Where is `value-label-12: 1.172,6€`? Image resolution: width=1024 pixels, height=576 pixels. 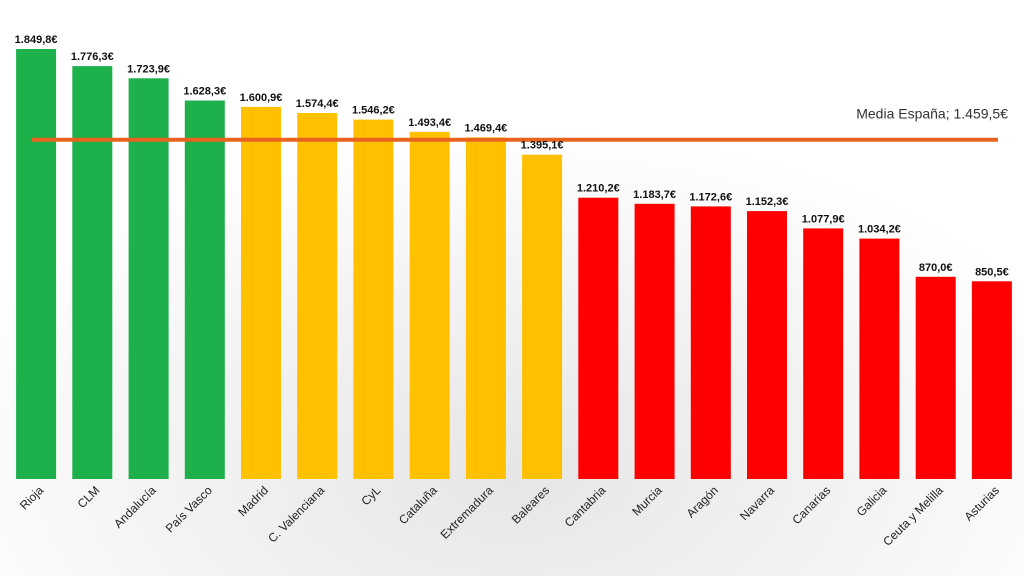
value-label-12: 1.172,6€ is located at coordinates (710, 197).